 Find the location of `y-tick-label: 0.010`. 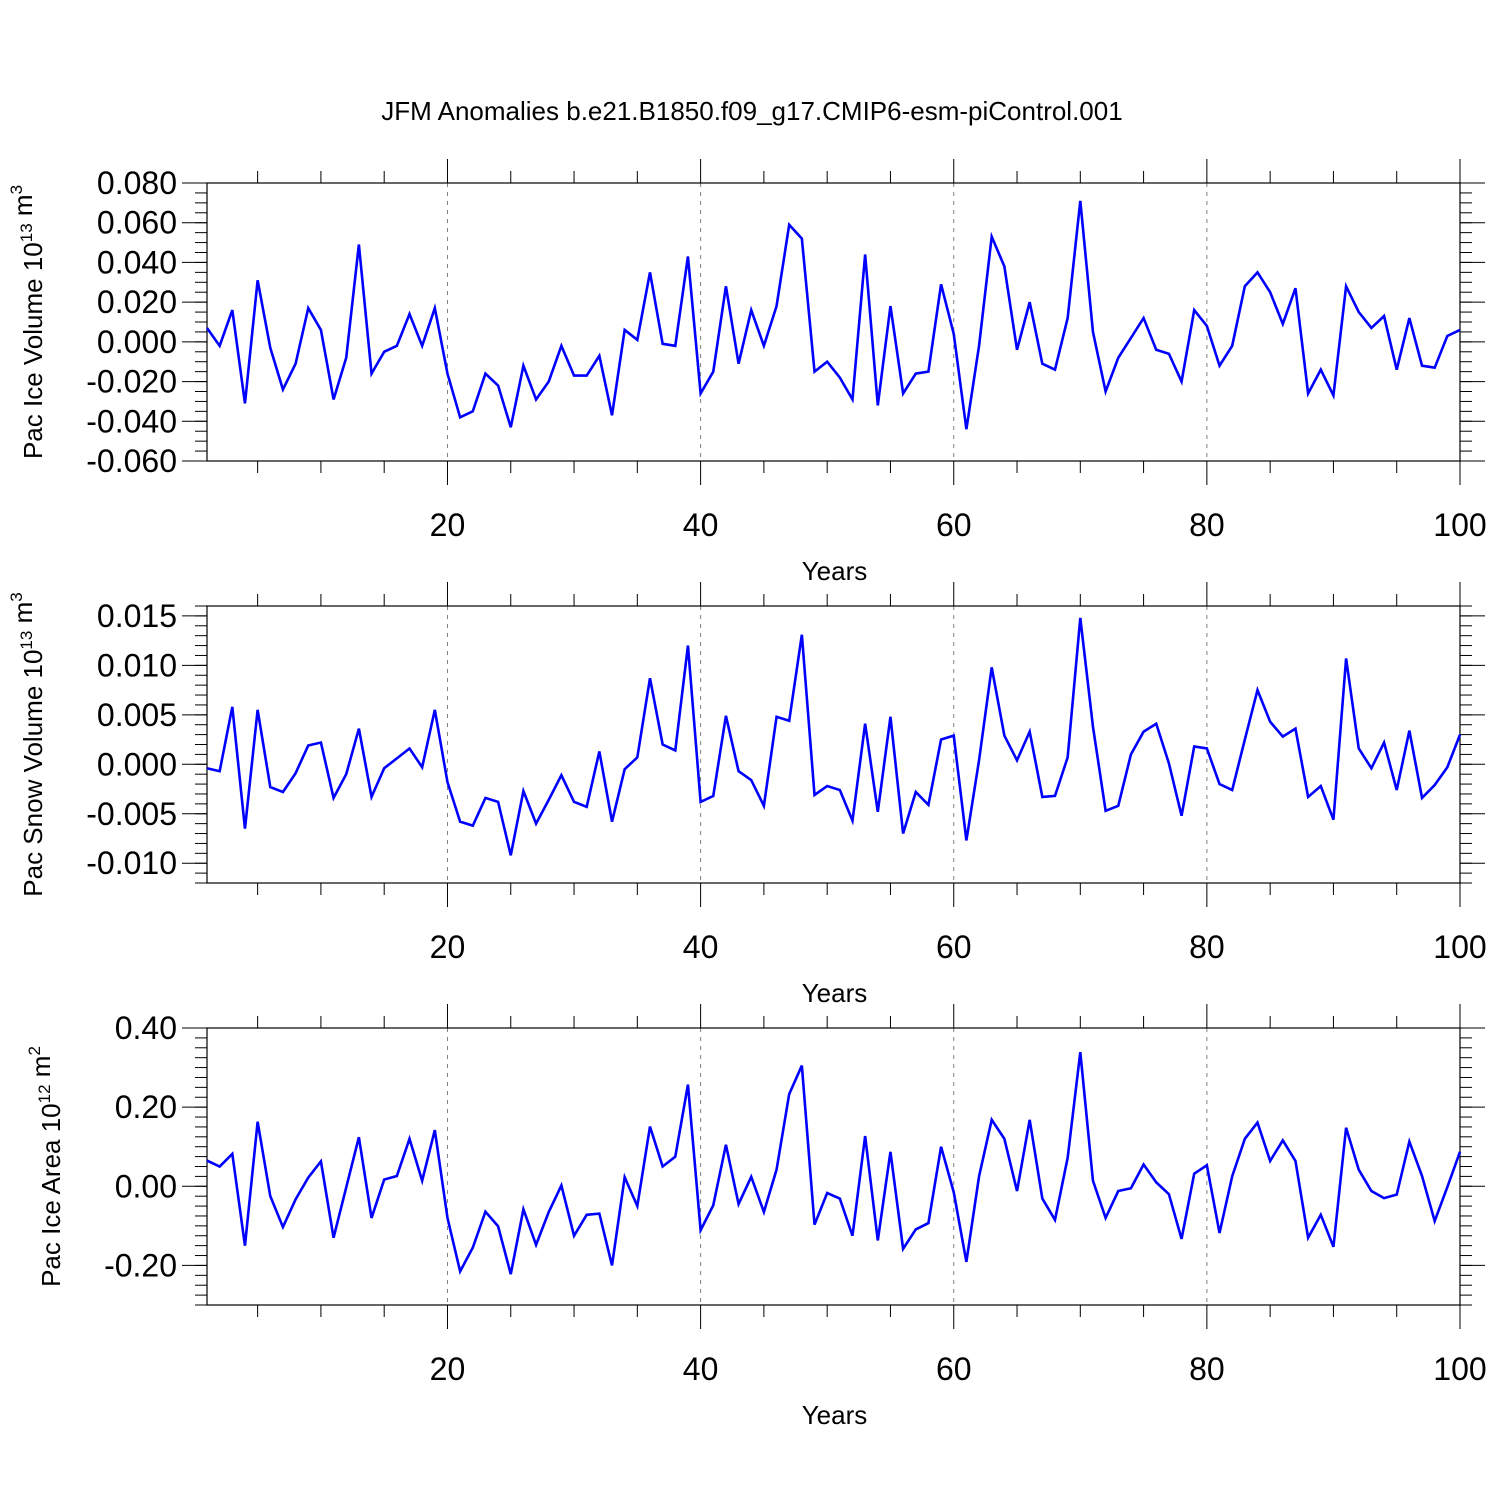

y-tick-label: 0.010 is located at coordinates (137, 665).